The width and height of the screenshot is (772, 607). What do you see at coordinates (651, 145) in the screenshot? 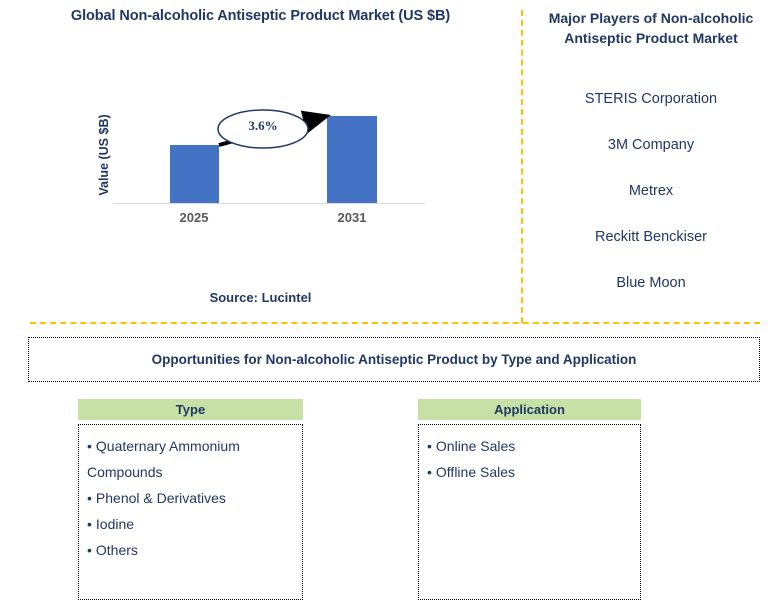
I see `player-item: 3M Company` at bounding box center [651, 145].